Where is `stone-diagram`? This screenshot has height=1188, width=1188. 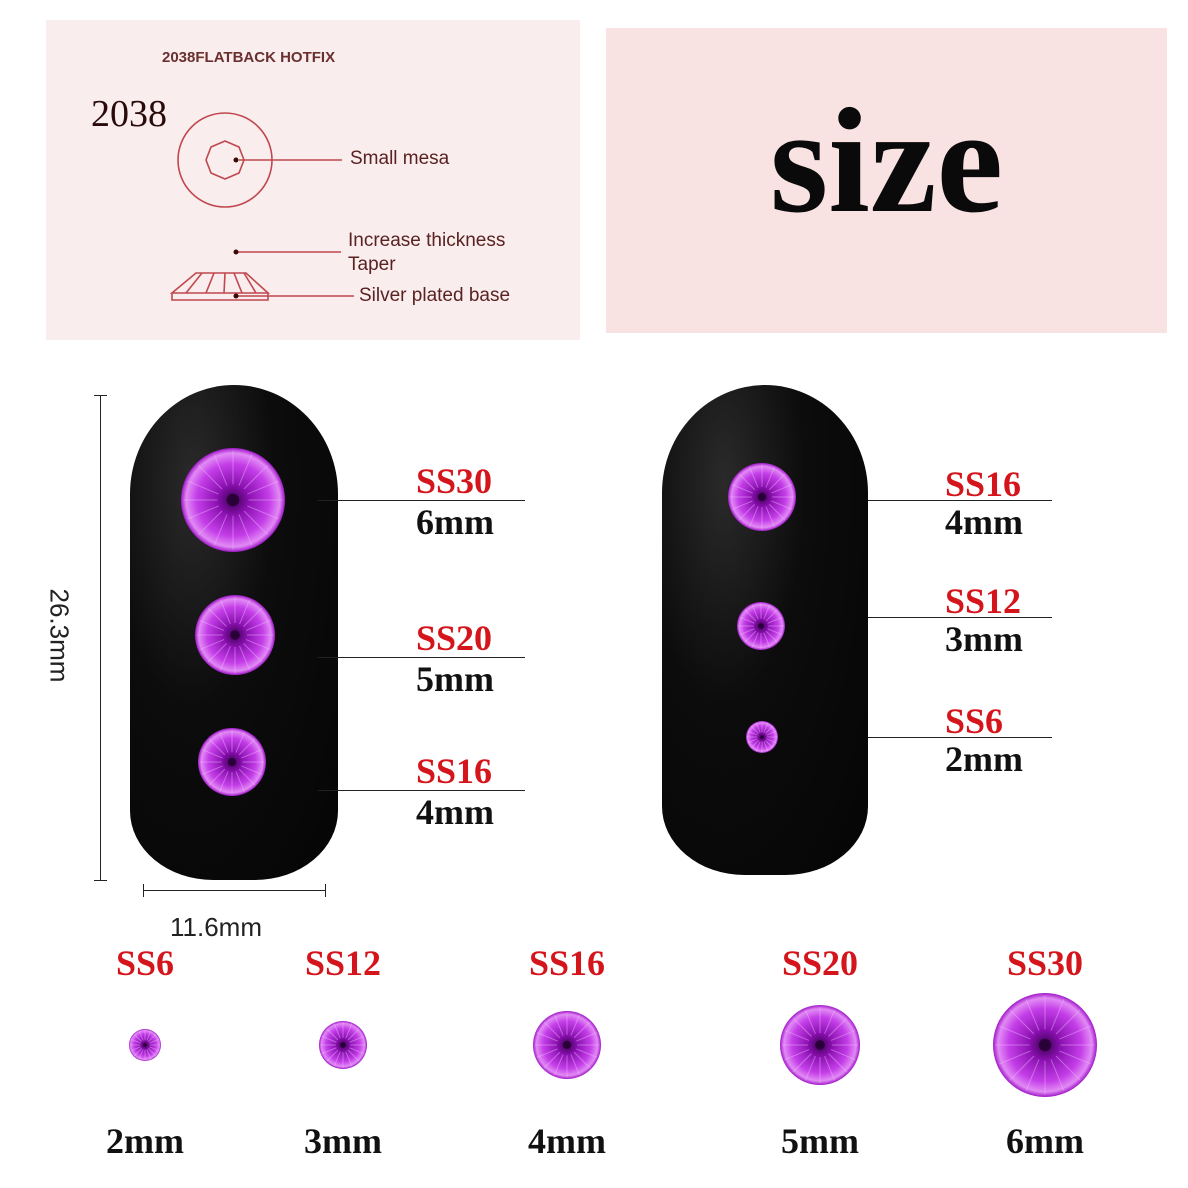
stone-diagram is located at coordinates (261, 206).